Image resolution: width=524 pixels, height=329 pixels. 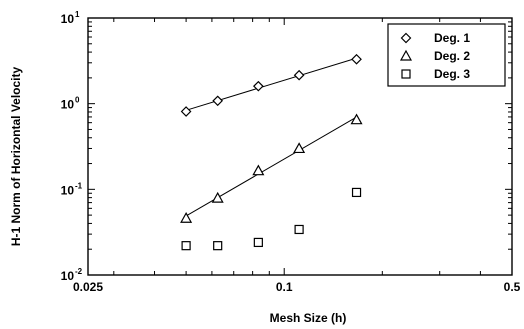 What do you see at coordinates (308, 318) in the screenshot?
I see `x-axis-title: Mesh Size (h)` at bounding box center [308, 318].